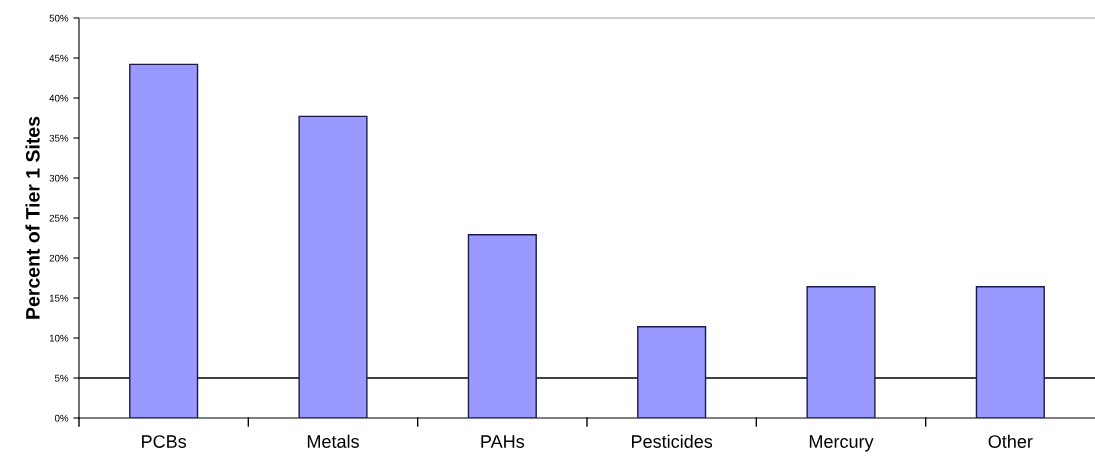 The image size is (1095, 464). Describe the element at coordinates (59, 298) in the screenshot. I see `y-tick-label: 15%` at that location.